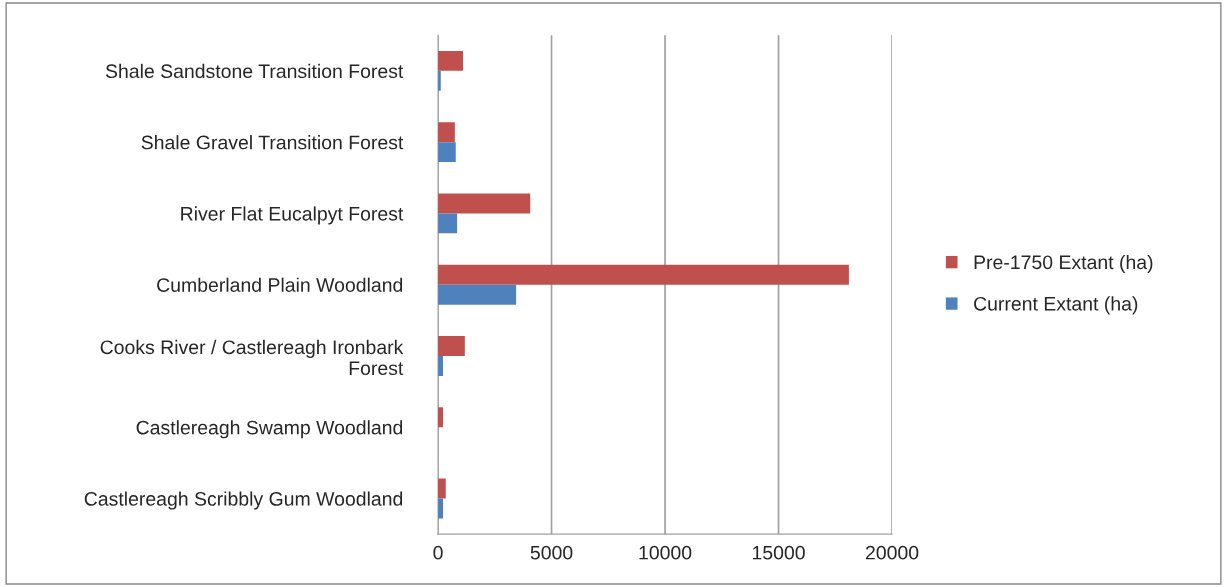  I want to click on y-tick-label: Shale Gravel Transition Forest, so click(272, 142).